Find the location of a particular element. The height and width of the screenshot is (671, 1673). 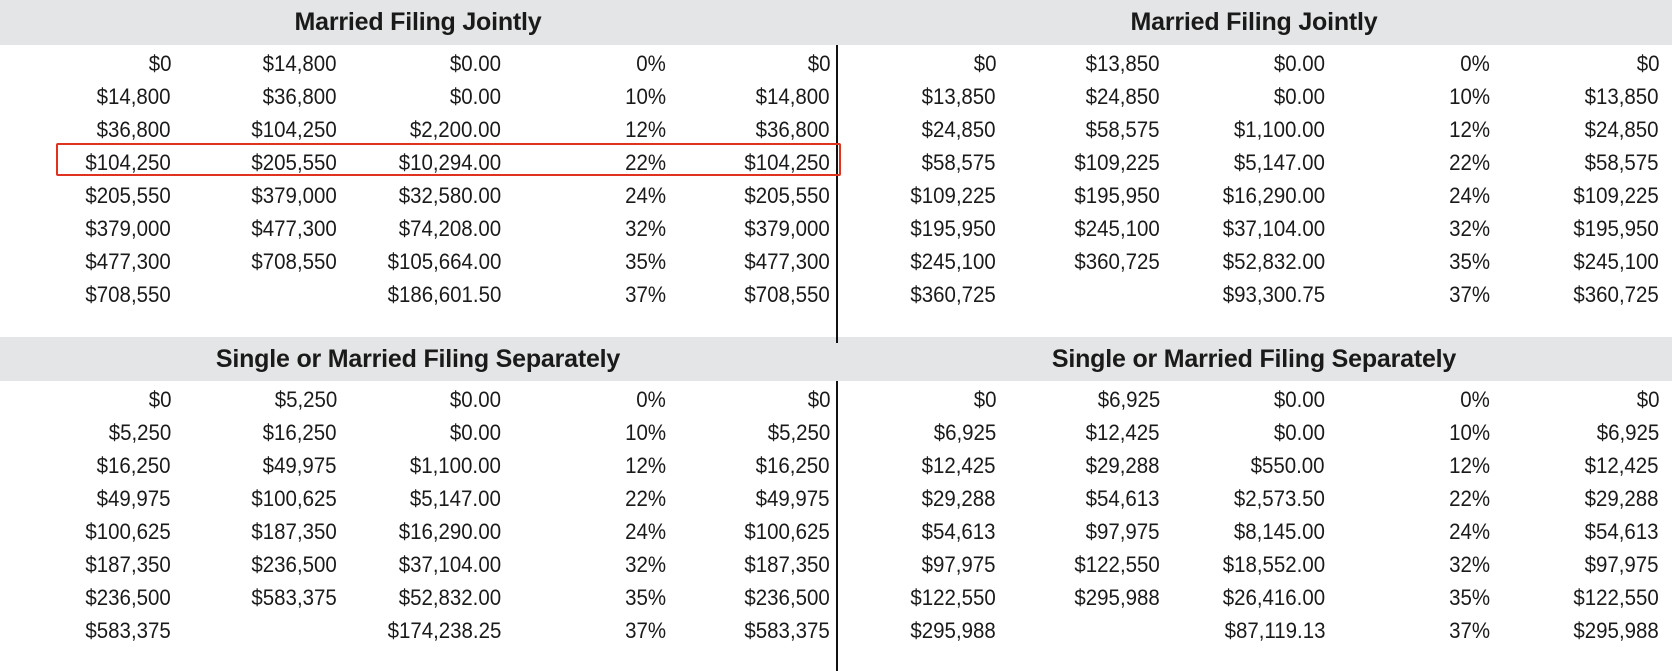

column-divider-top is located at coordinates (837, 194).